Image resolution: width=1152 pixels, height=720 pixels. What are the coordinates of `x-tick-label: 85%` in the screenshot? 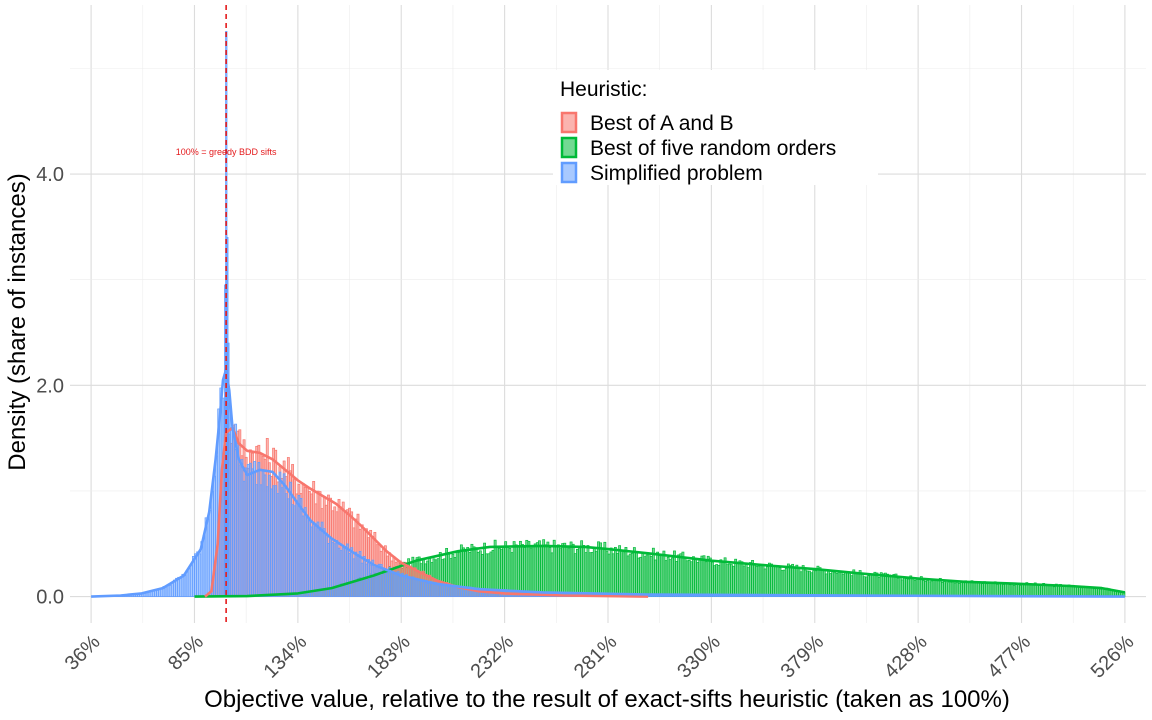 It's located at (186, 653).